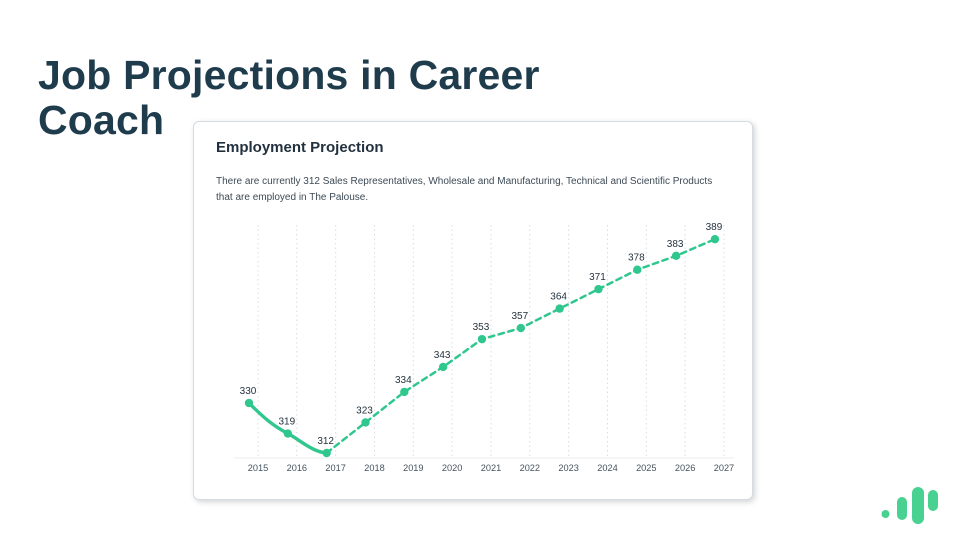  What do you see at coordinates (374, 468) in the screenshot?
I see `year-label: 2018` at bounding box center [374, 468].